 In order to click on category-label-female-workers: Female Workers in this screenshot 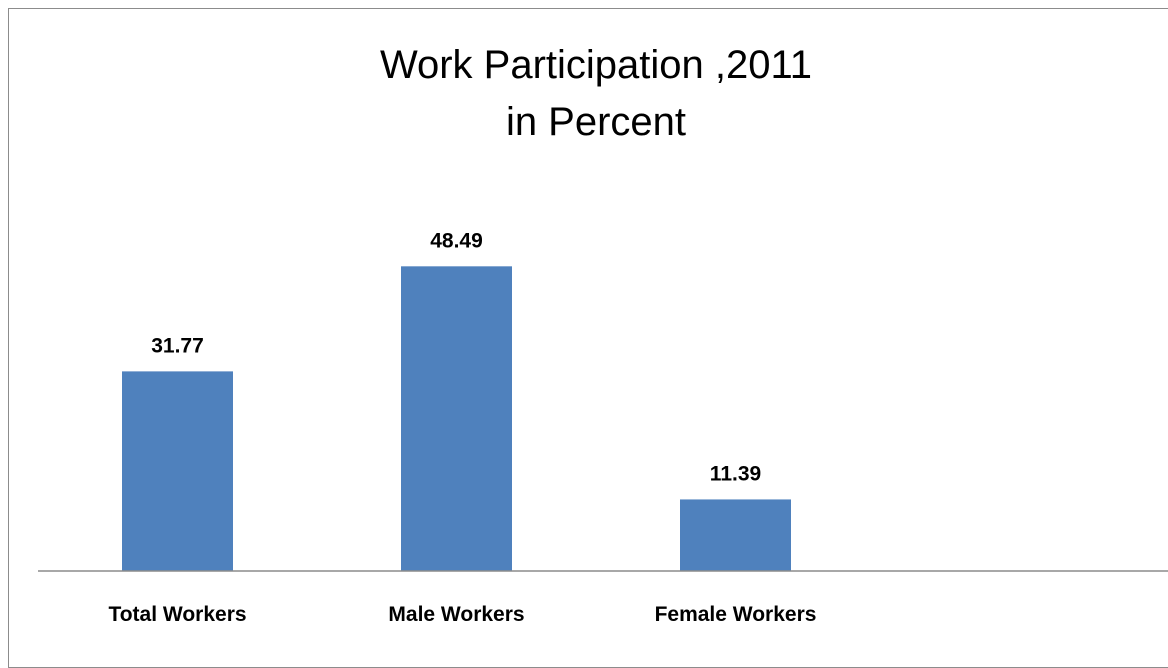, I will do `click(736, 614)`.